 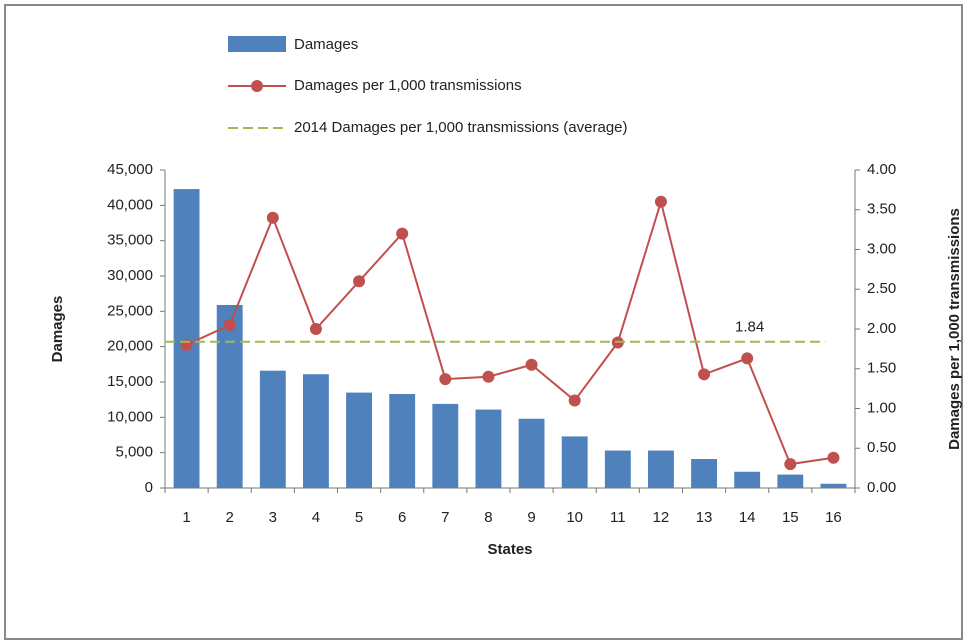 I want to click on x-tick-label: 15, so click(x=790, y=517).